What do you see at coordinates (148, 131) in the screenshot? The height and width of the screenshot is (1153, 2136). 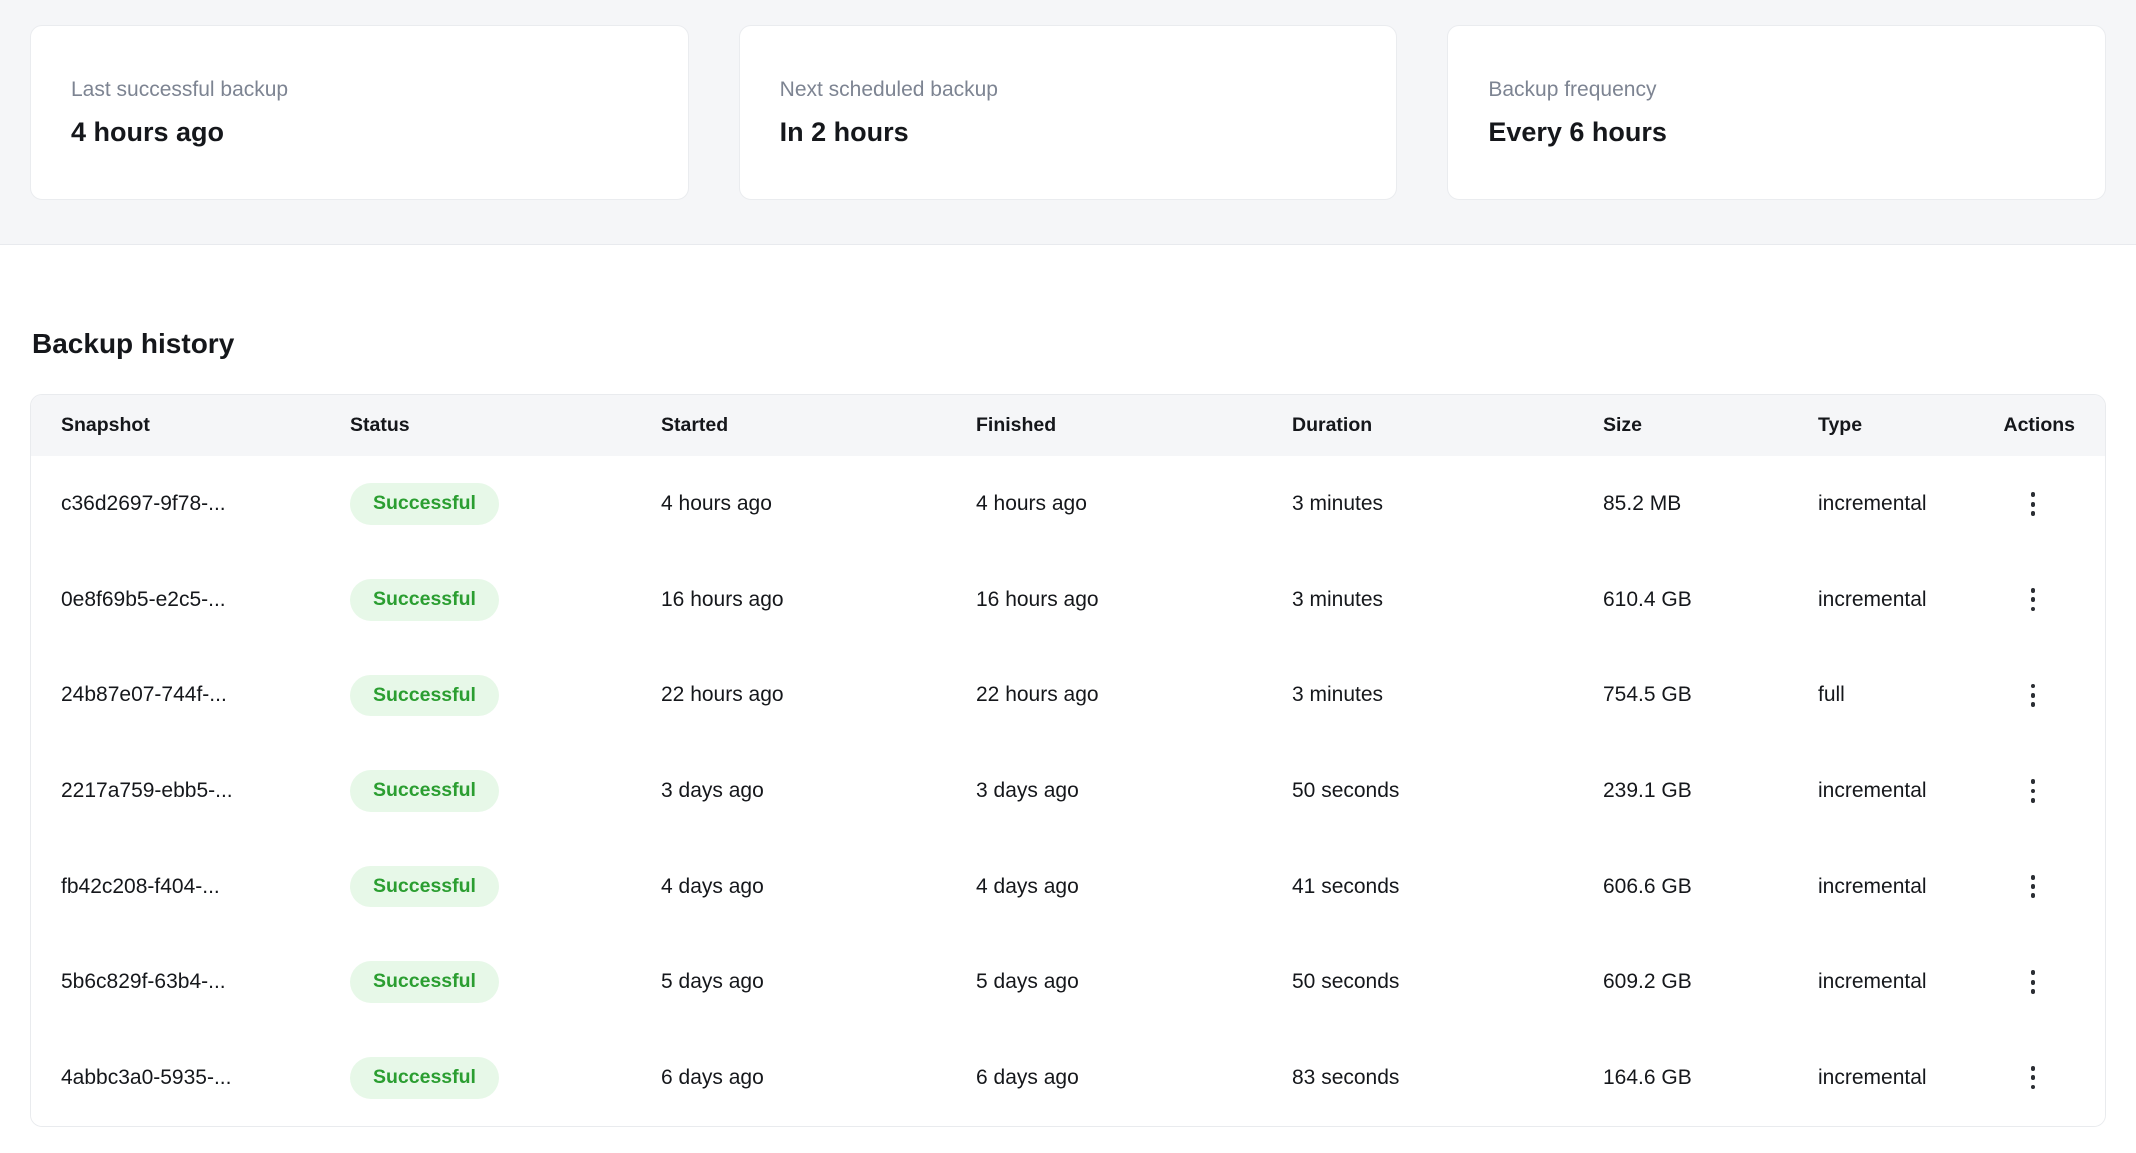 I see `card-value: 4 hours ago` at bounding box center [148, 131].